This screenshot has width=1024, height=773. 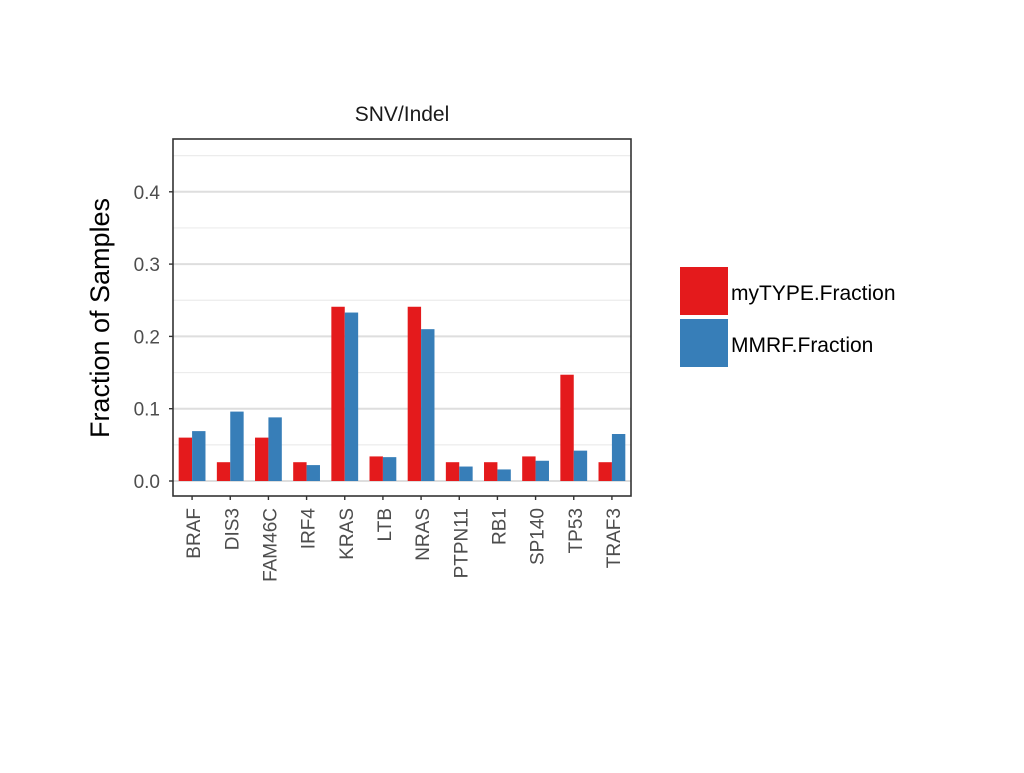 What do you see at coordinates (232, 529) in the screenshot?
I see `x-tick-label-dis3: DIS3` at bounding box center [232, 529].